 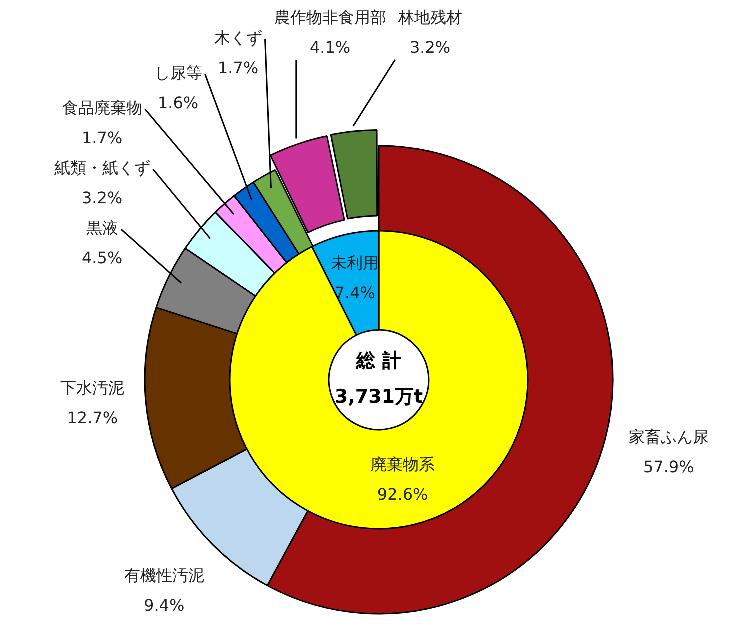 I want to click on text: 3,731万t, so click(x=379, y=397).